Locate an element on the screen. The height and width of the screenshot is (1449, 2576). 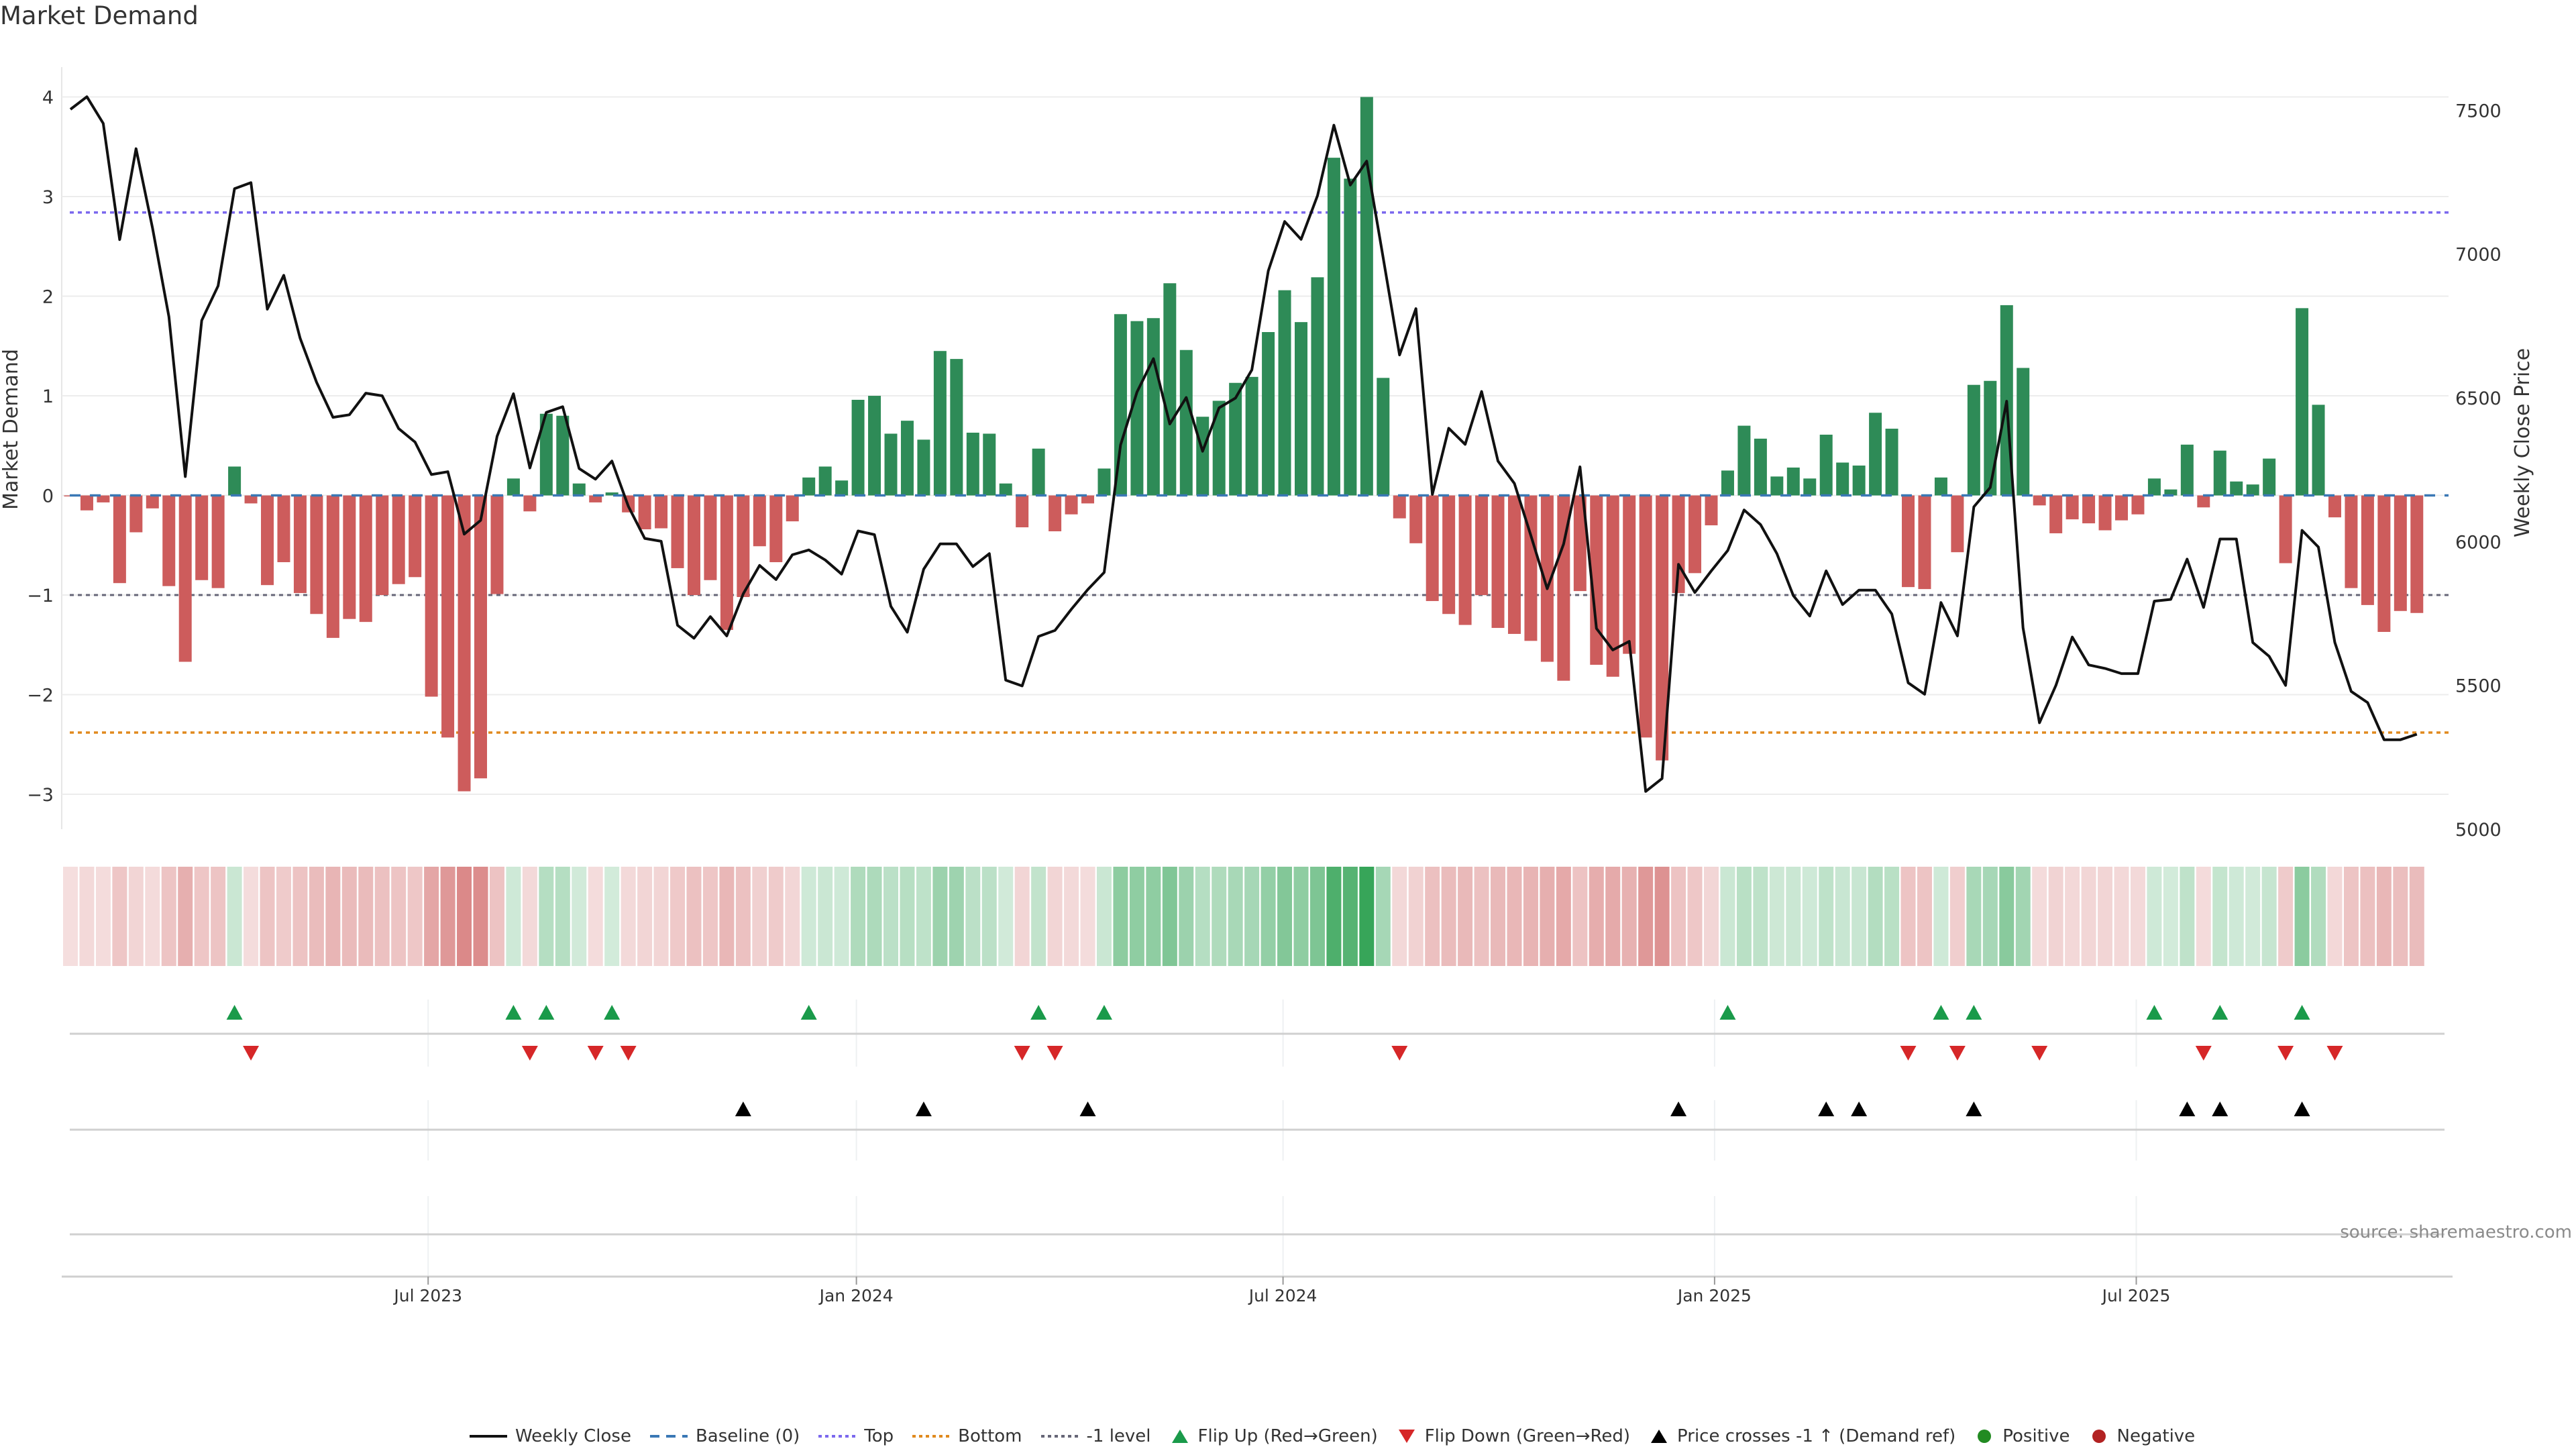
left-axis-ticks: 4 3 2 1 0 −1 −2 −3 is located at coordinates (40, 447).